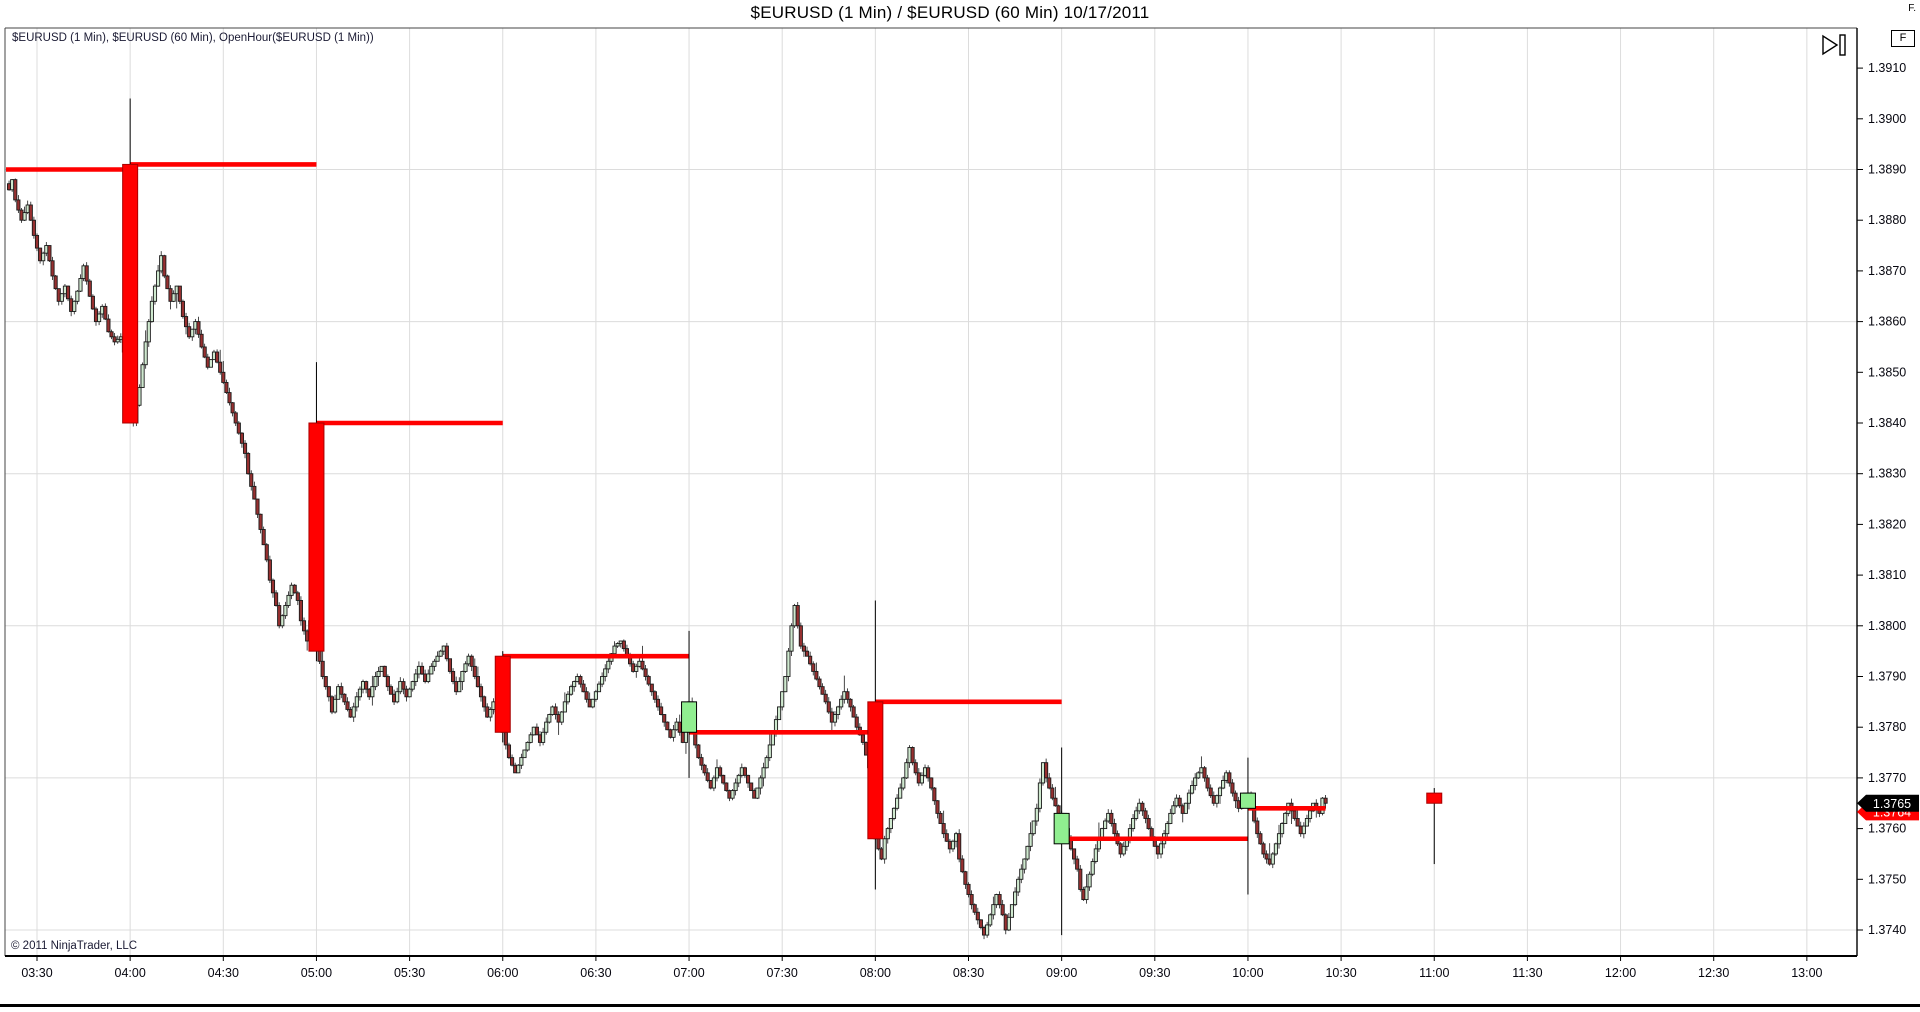 This screenshot has width=1920, height=1012. Describe the element at coordinates (1806, 973) in the screenshot. I see `x-axis-label: 13:00` at that location.